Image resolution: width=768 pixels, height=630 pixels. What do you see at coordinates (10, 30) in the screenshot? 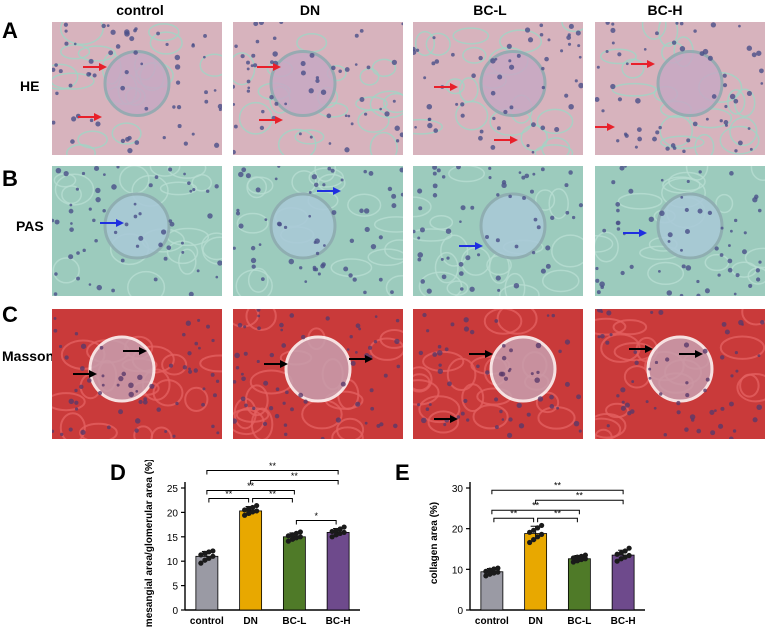
I see `panel-letter-a: A` at bounding box center [10, 30].